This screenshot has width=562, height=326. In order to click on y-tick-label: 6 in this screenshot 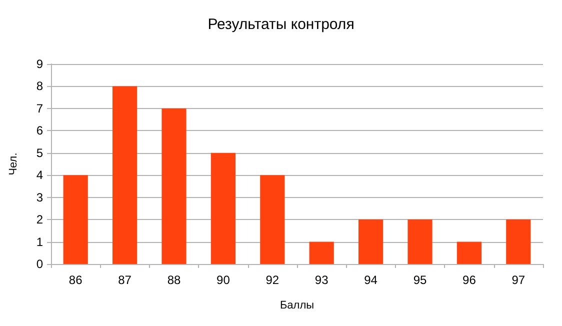, I will do `click(40, 131)`.